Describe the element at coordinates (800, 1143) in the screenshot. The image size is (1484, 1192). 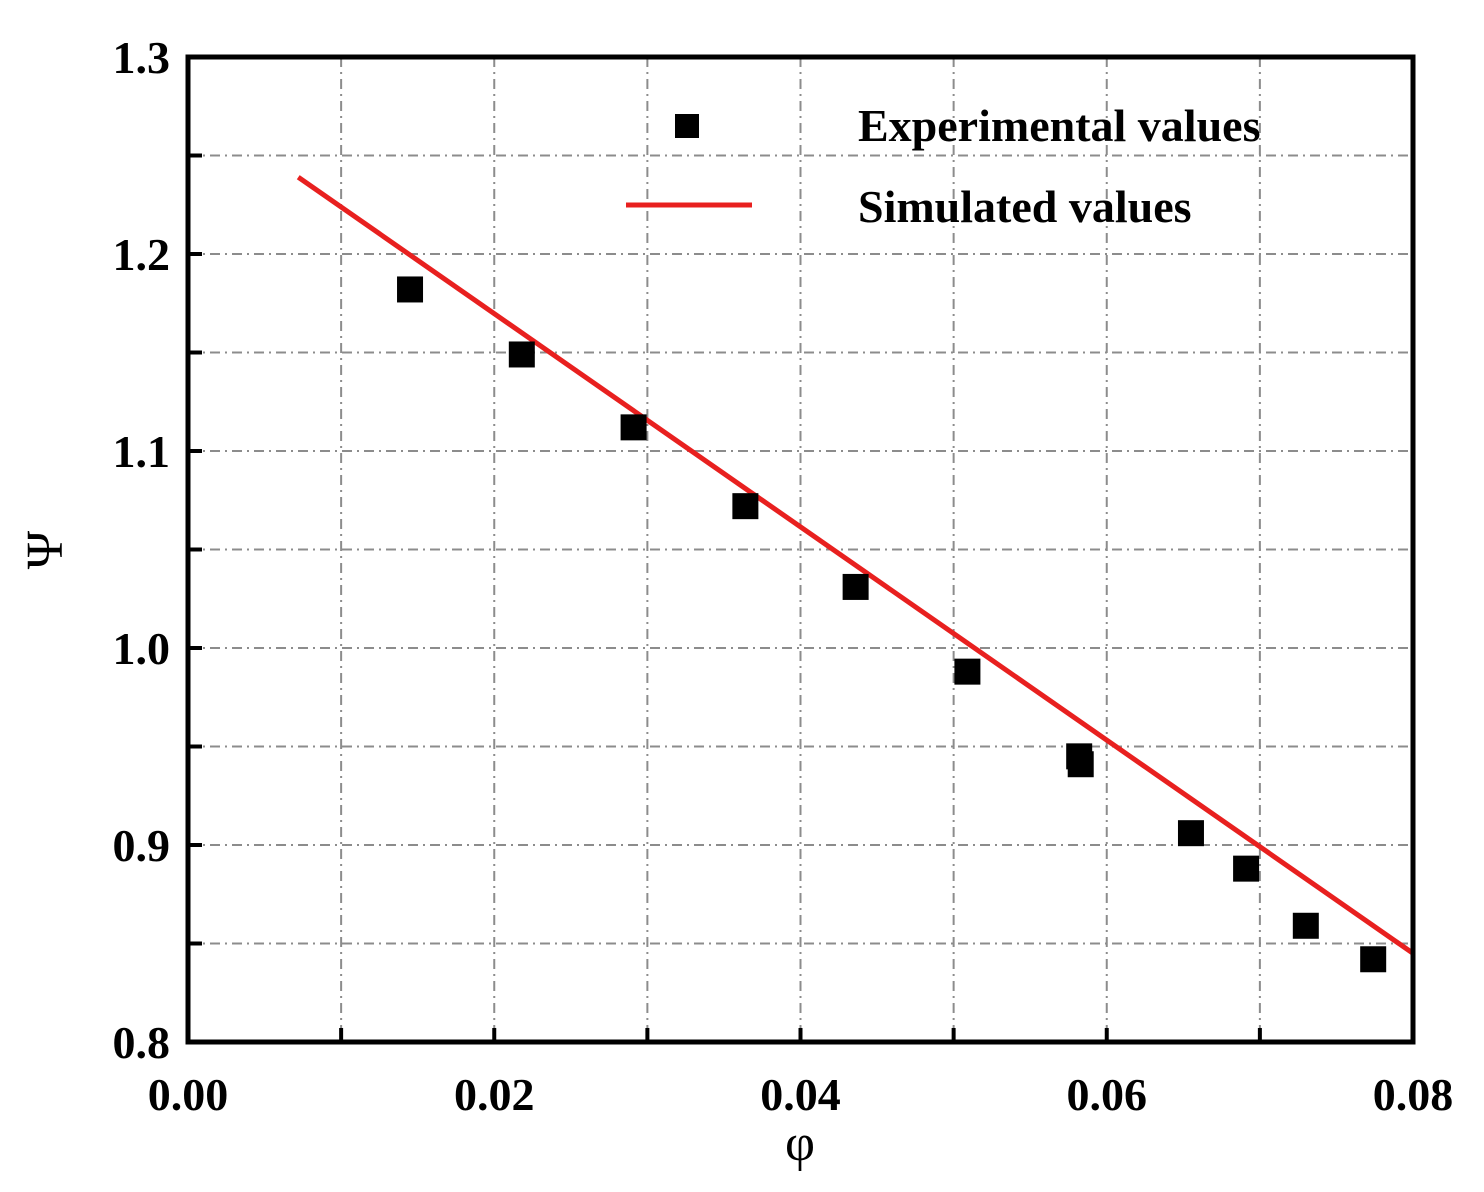
I see `x-axis-title: φ` at that location.